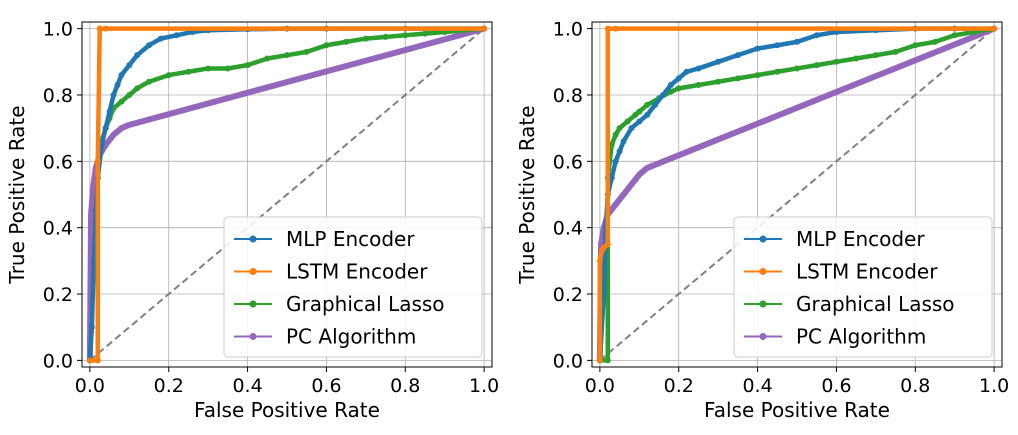 This screenshot has height=435, width=1018. Describe the element at coordinates (350, 239) in the screenshot. I see `legend-label-mlp-encoder: MLP Encoder` at that location.